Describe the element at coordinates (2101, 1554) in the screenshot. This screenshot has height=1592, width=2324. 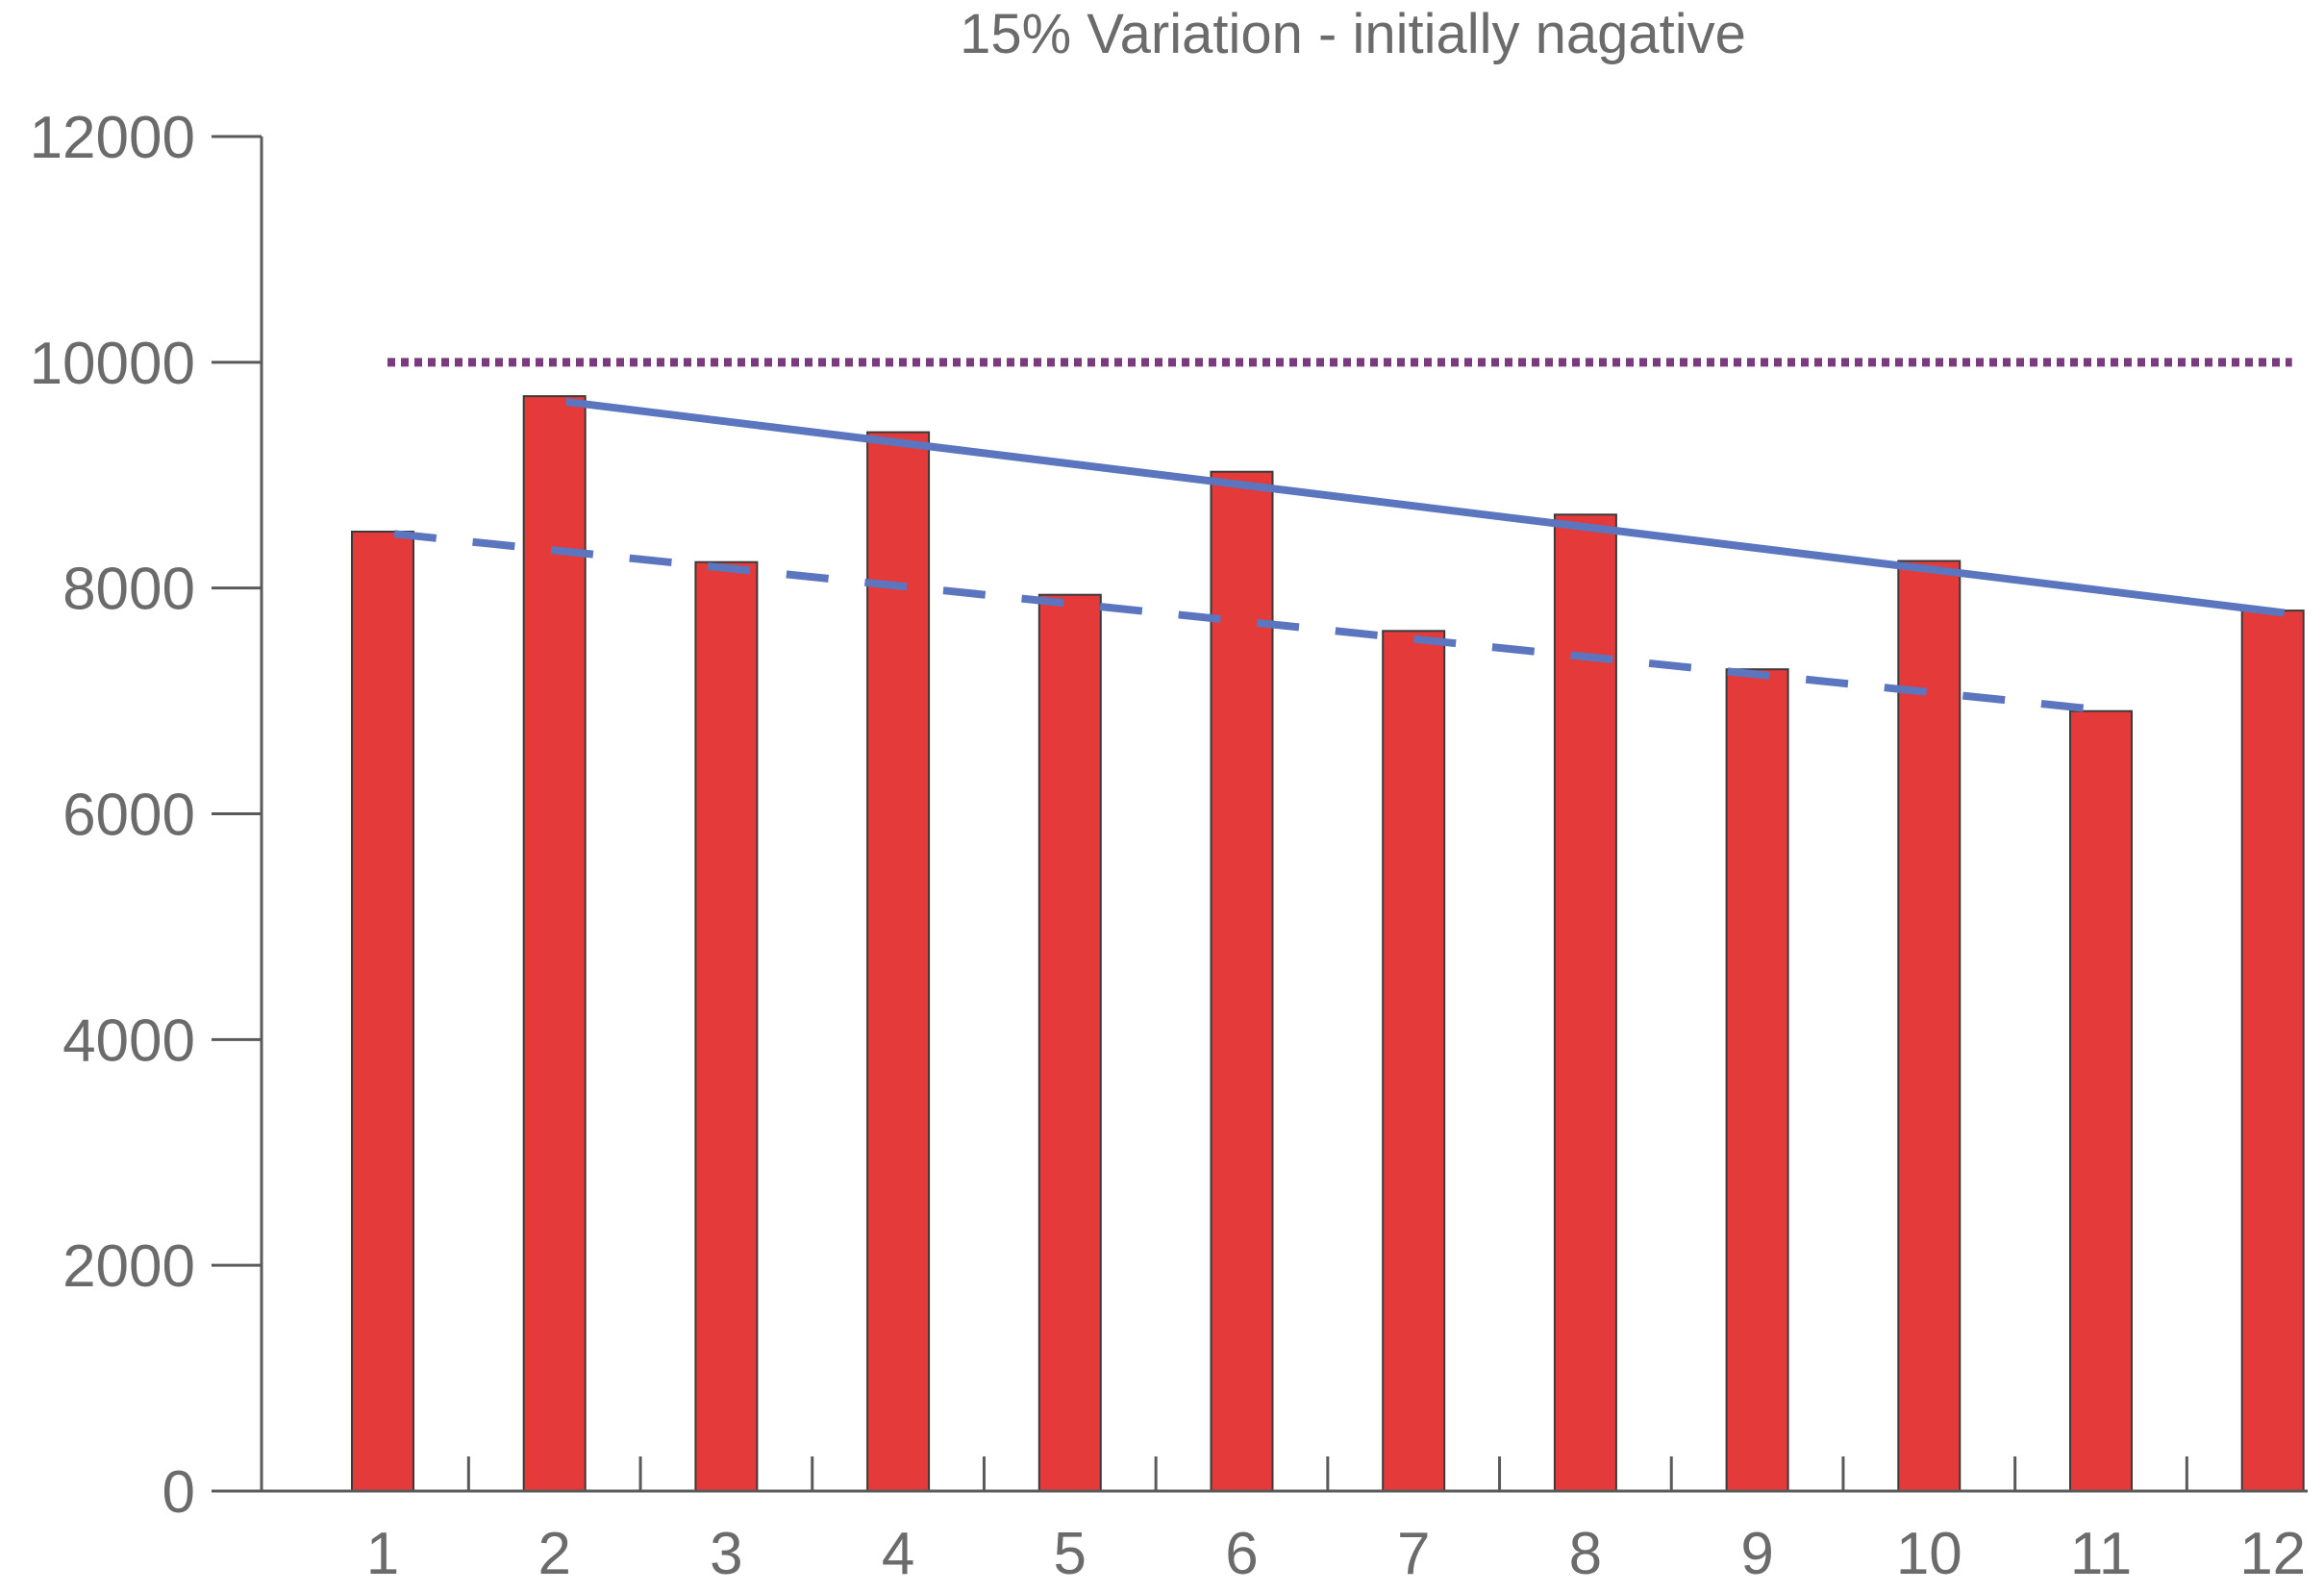
I see `x-tick-label: 11` at that location.